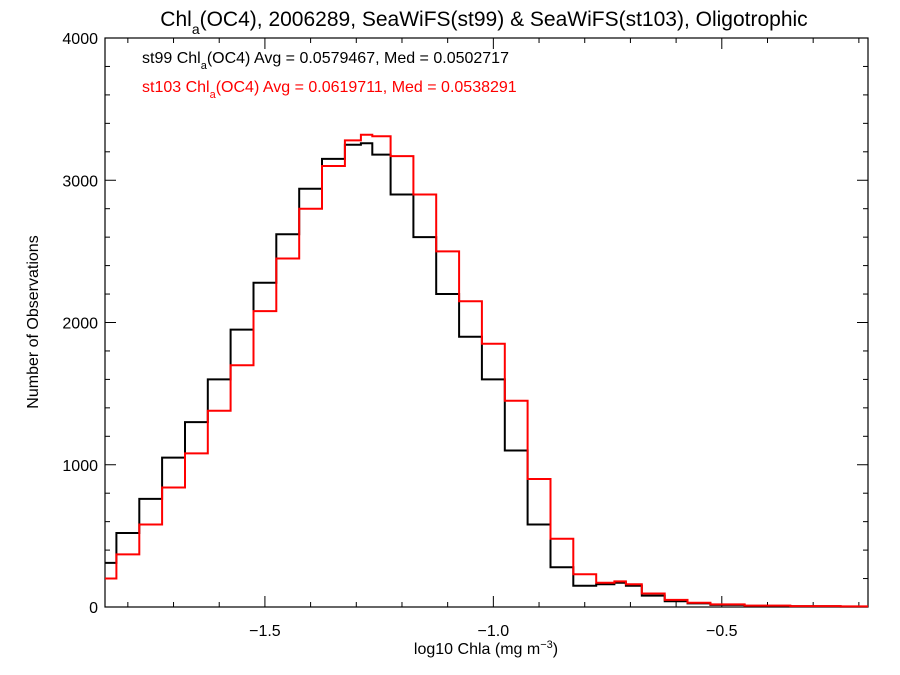  What do you see at coordinates (80, 466) in the screenshot?
I see `y-tick-label: 1000` at bounding box center [80, 466].